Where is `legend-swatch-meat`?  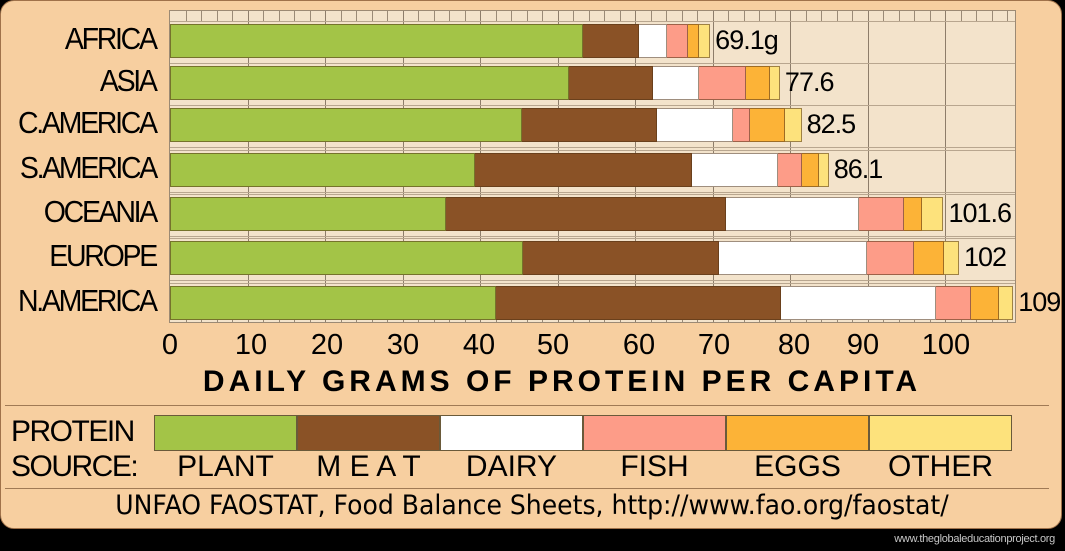 legend-swatch-meat is located at coordinates (368, 433).